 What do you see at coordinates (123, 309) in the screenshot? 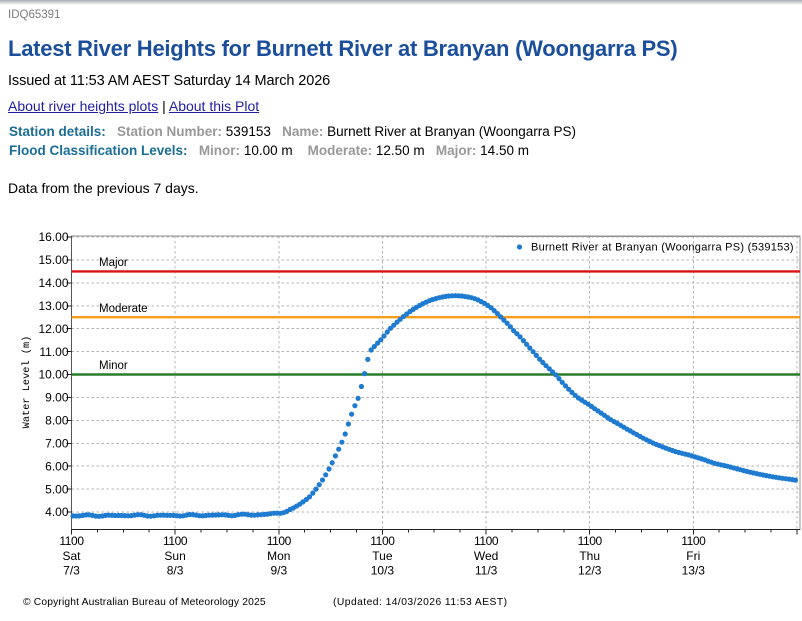
I see `svg-text: Moderate` at bounding box center [123, 309].